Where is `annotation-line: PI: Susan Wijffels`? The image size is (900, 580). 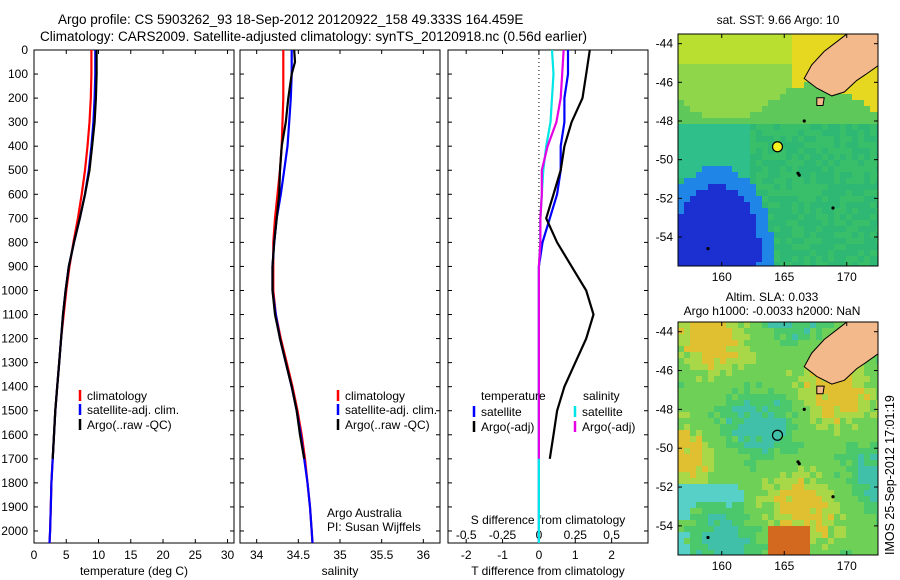 annotation-line: PI: Susan Wijffels is located at coordinates (374, 527).